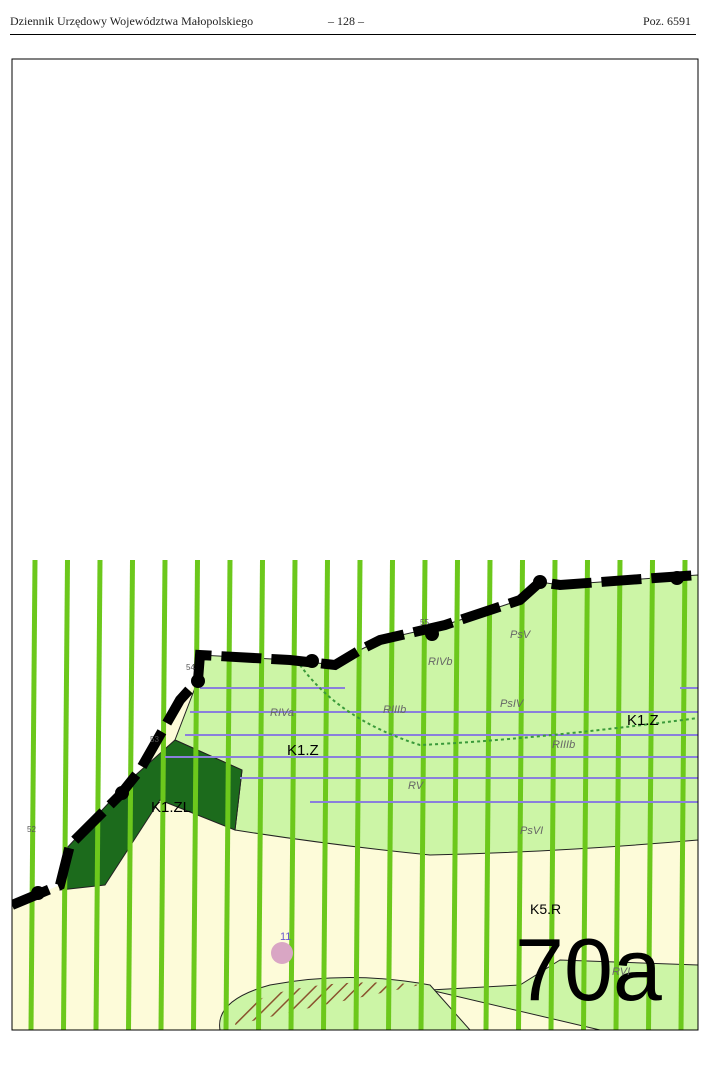 Image resolution: width=707 pixels, height=1089 pixels. What do you see at coordinates (531, 831) in the screenshot?
I see `soil-label: PsVI` at bounding box center [531, 831].